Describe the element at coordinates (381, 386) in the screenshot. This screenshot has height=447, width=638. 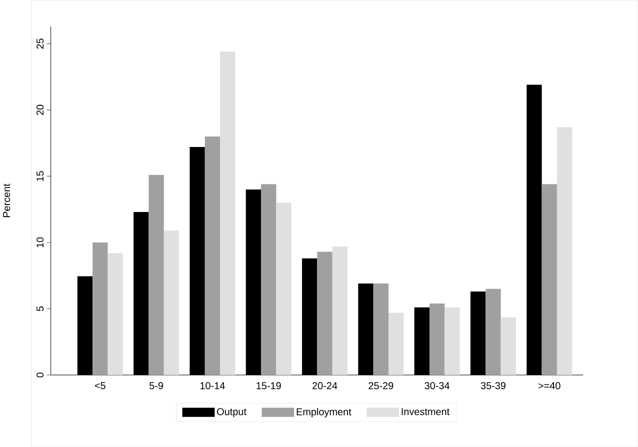
I see `x-tick-label: 25-29` at that location.